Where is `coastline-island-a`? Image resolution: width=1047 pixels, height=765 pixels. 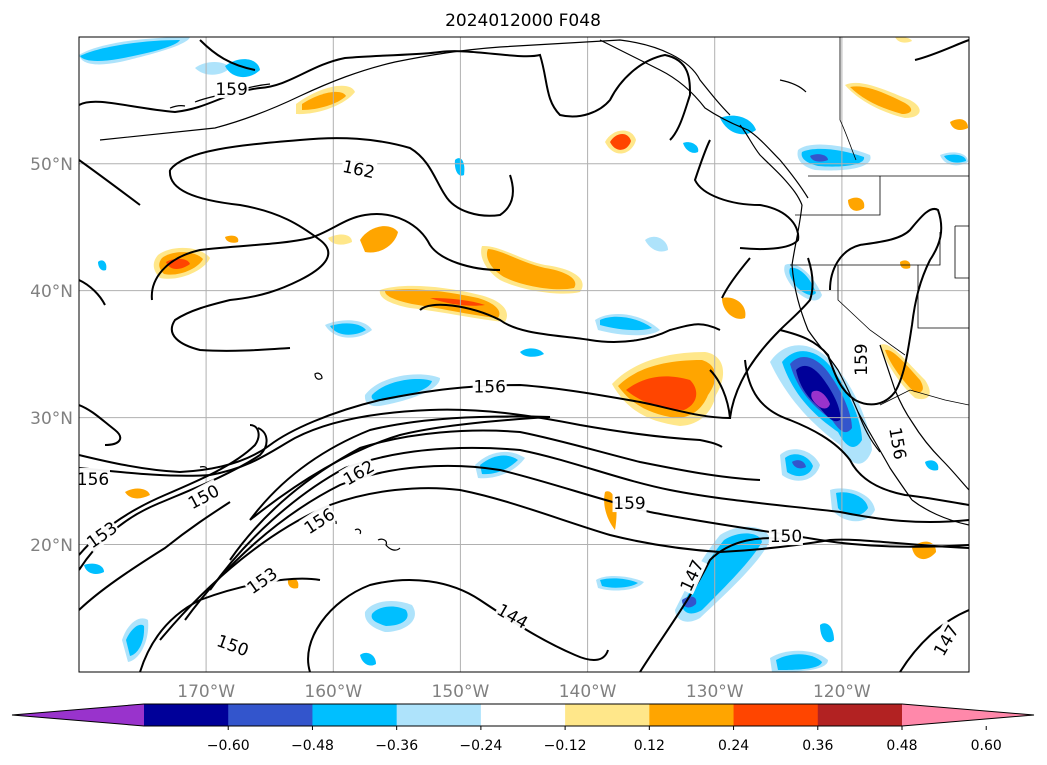
coastline-island-a is located at coordinates (318, 376).